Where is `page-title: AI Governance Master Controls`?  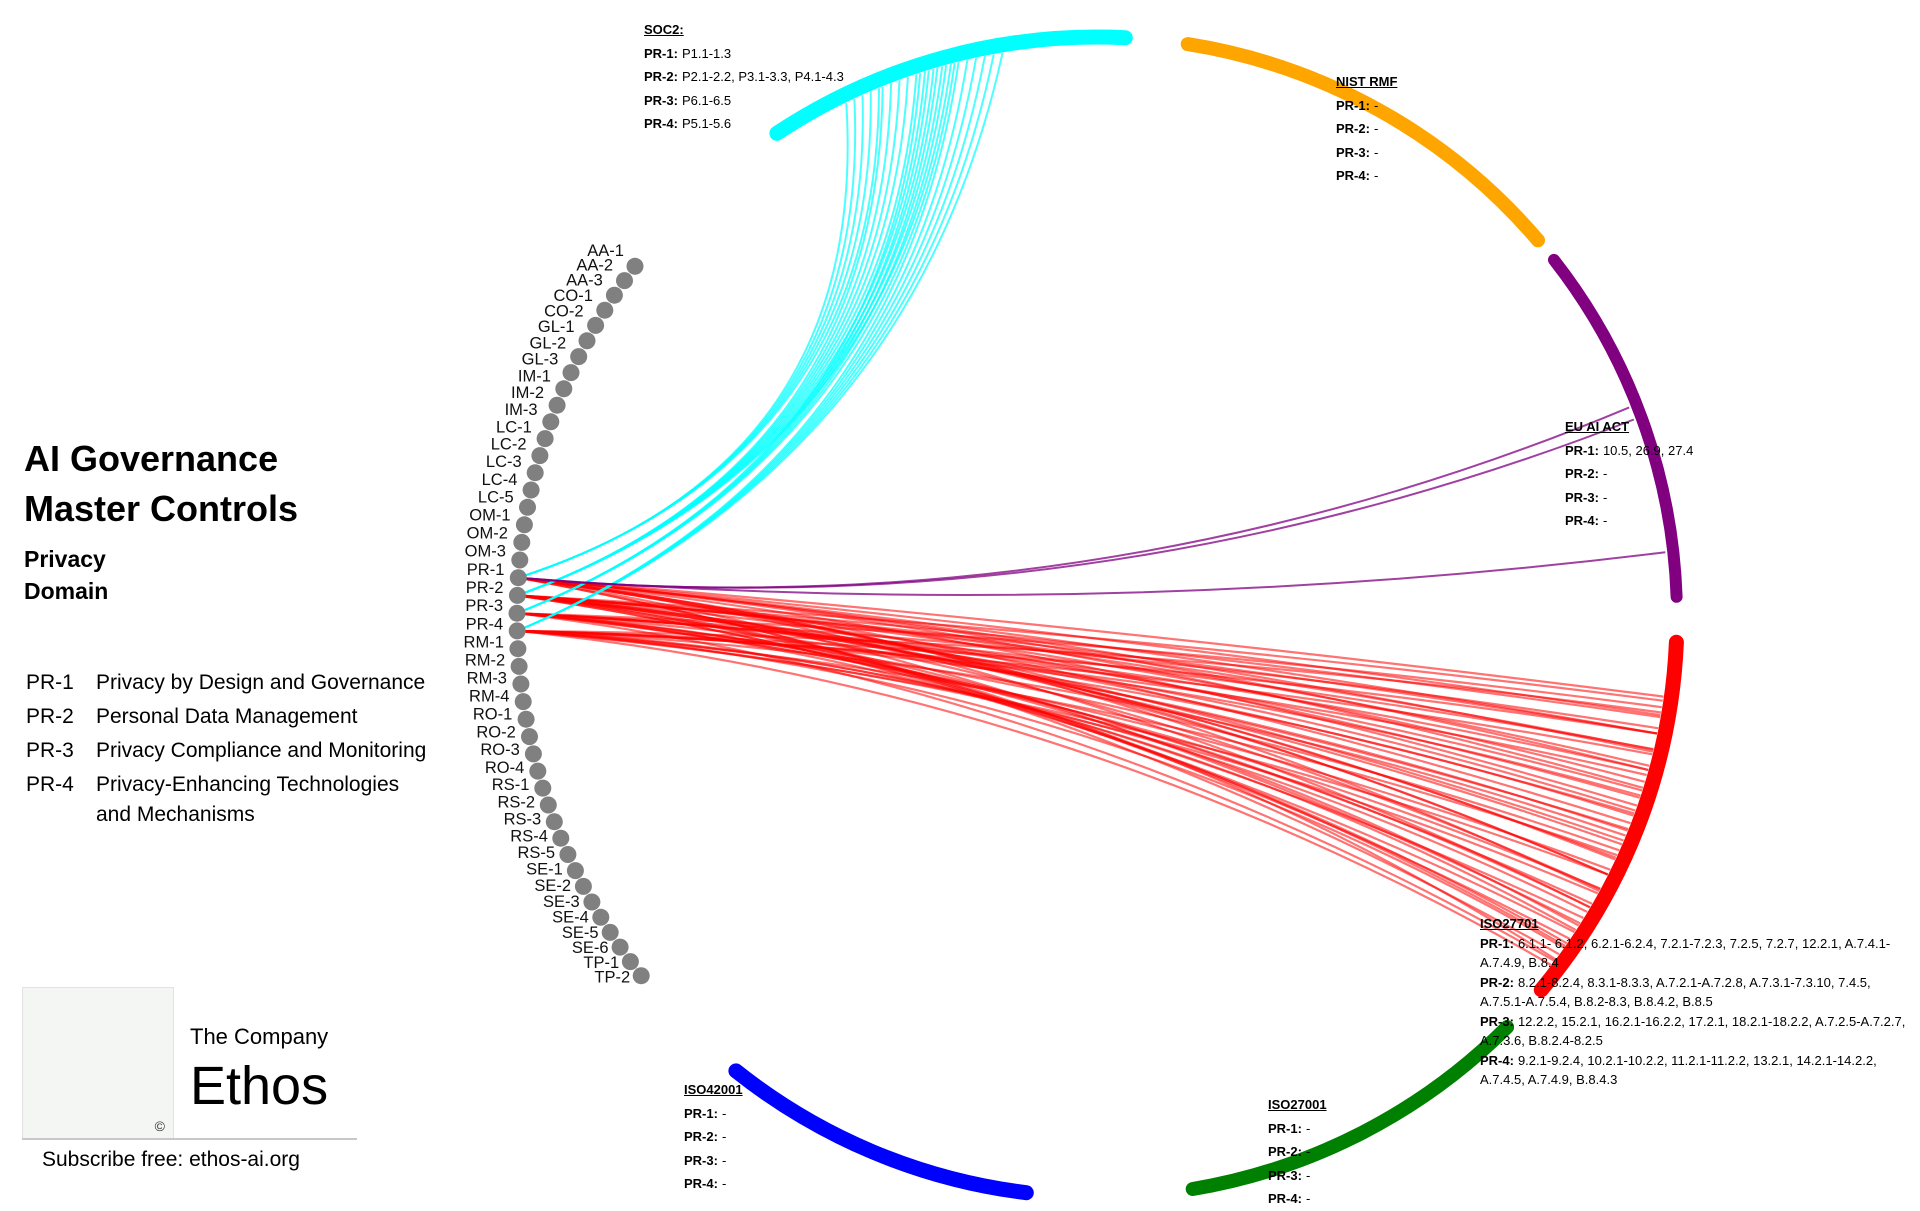 page-title: AI Governance Master Controls is located at coordinates (161, 484).